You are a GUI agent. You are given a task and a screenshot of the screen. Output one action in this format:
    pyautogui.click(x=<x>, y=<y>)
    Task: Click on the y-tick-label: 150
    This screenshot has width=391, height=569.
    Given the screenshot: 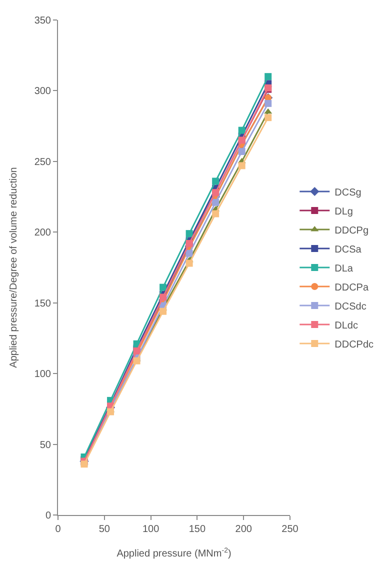 What is the action you would take?
    pyautogui.click(x=43, y=304)
    